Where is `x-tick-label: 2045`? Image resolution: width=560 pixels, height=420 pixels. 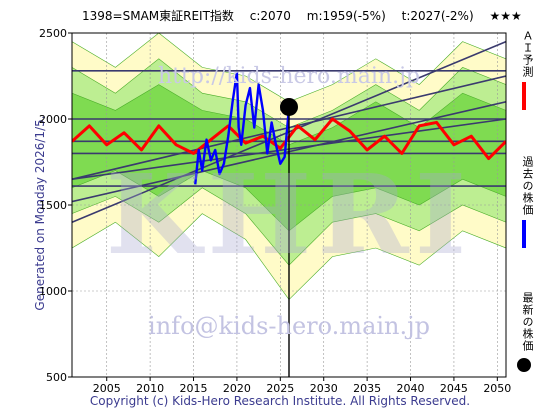
x-tick-label: 2045 is located at coordinates (454, 388).